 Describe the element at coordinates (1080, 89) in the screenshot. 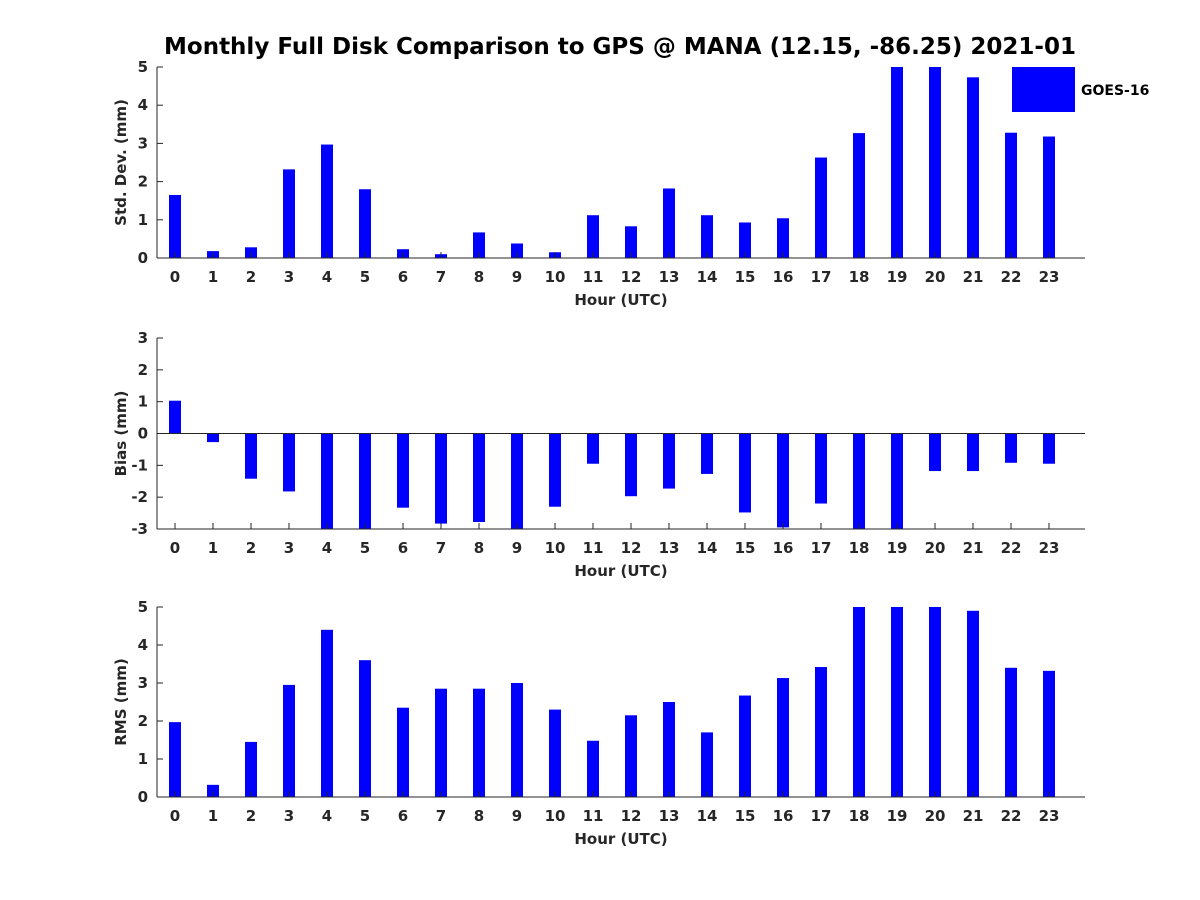

I see `legend: GOES-16` at that location.